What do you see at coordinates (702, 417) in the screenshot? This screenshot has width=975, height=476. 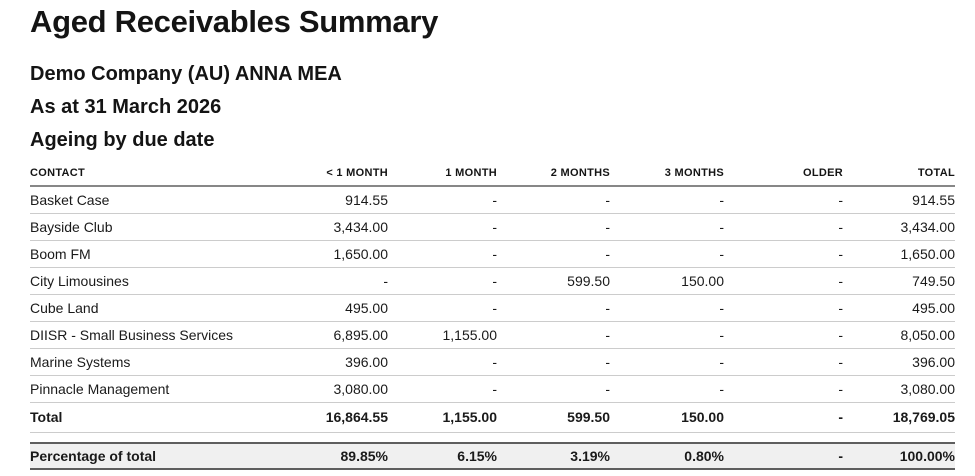 I see `total-amount-cell: 150.00` at bounding box center [702, 417].